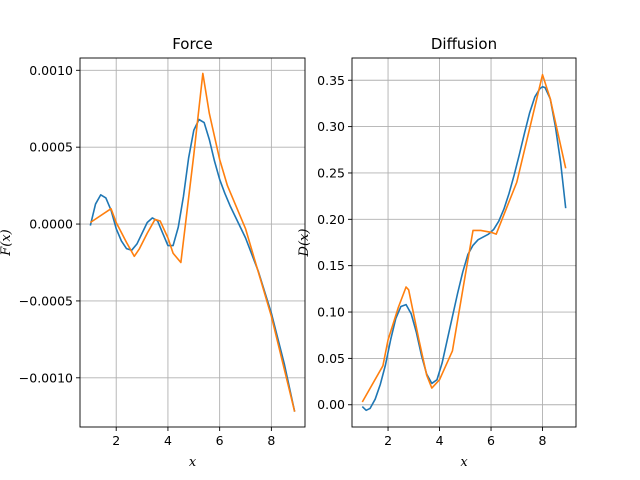 This screenshot has height=480, width=640. Describe the element at coordinates (331, 312) in the screenshot. I see `diffusion-y-tick-label: 0.10` at that location.